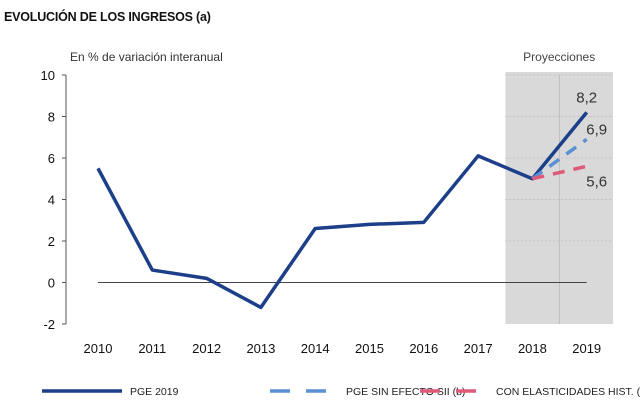 This screenshot has width=640, height=416. I want to click on end-label: 5,6, so click(596, 181).